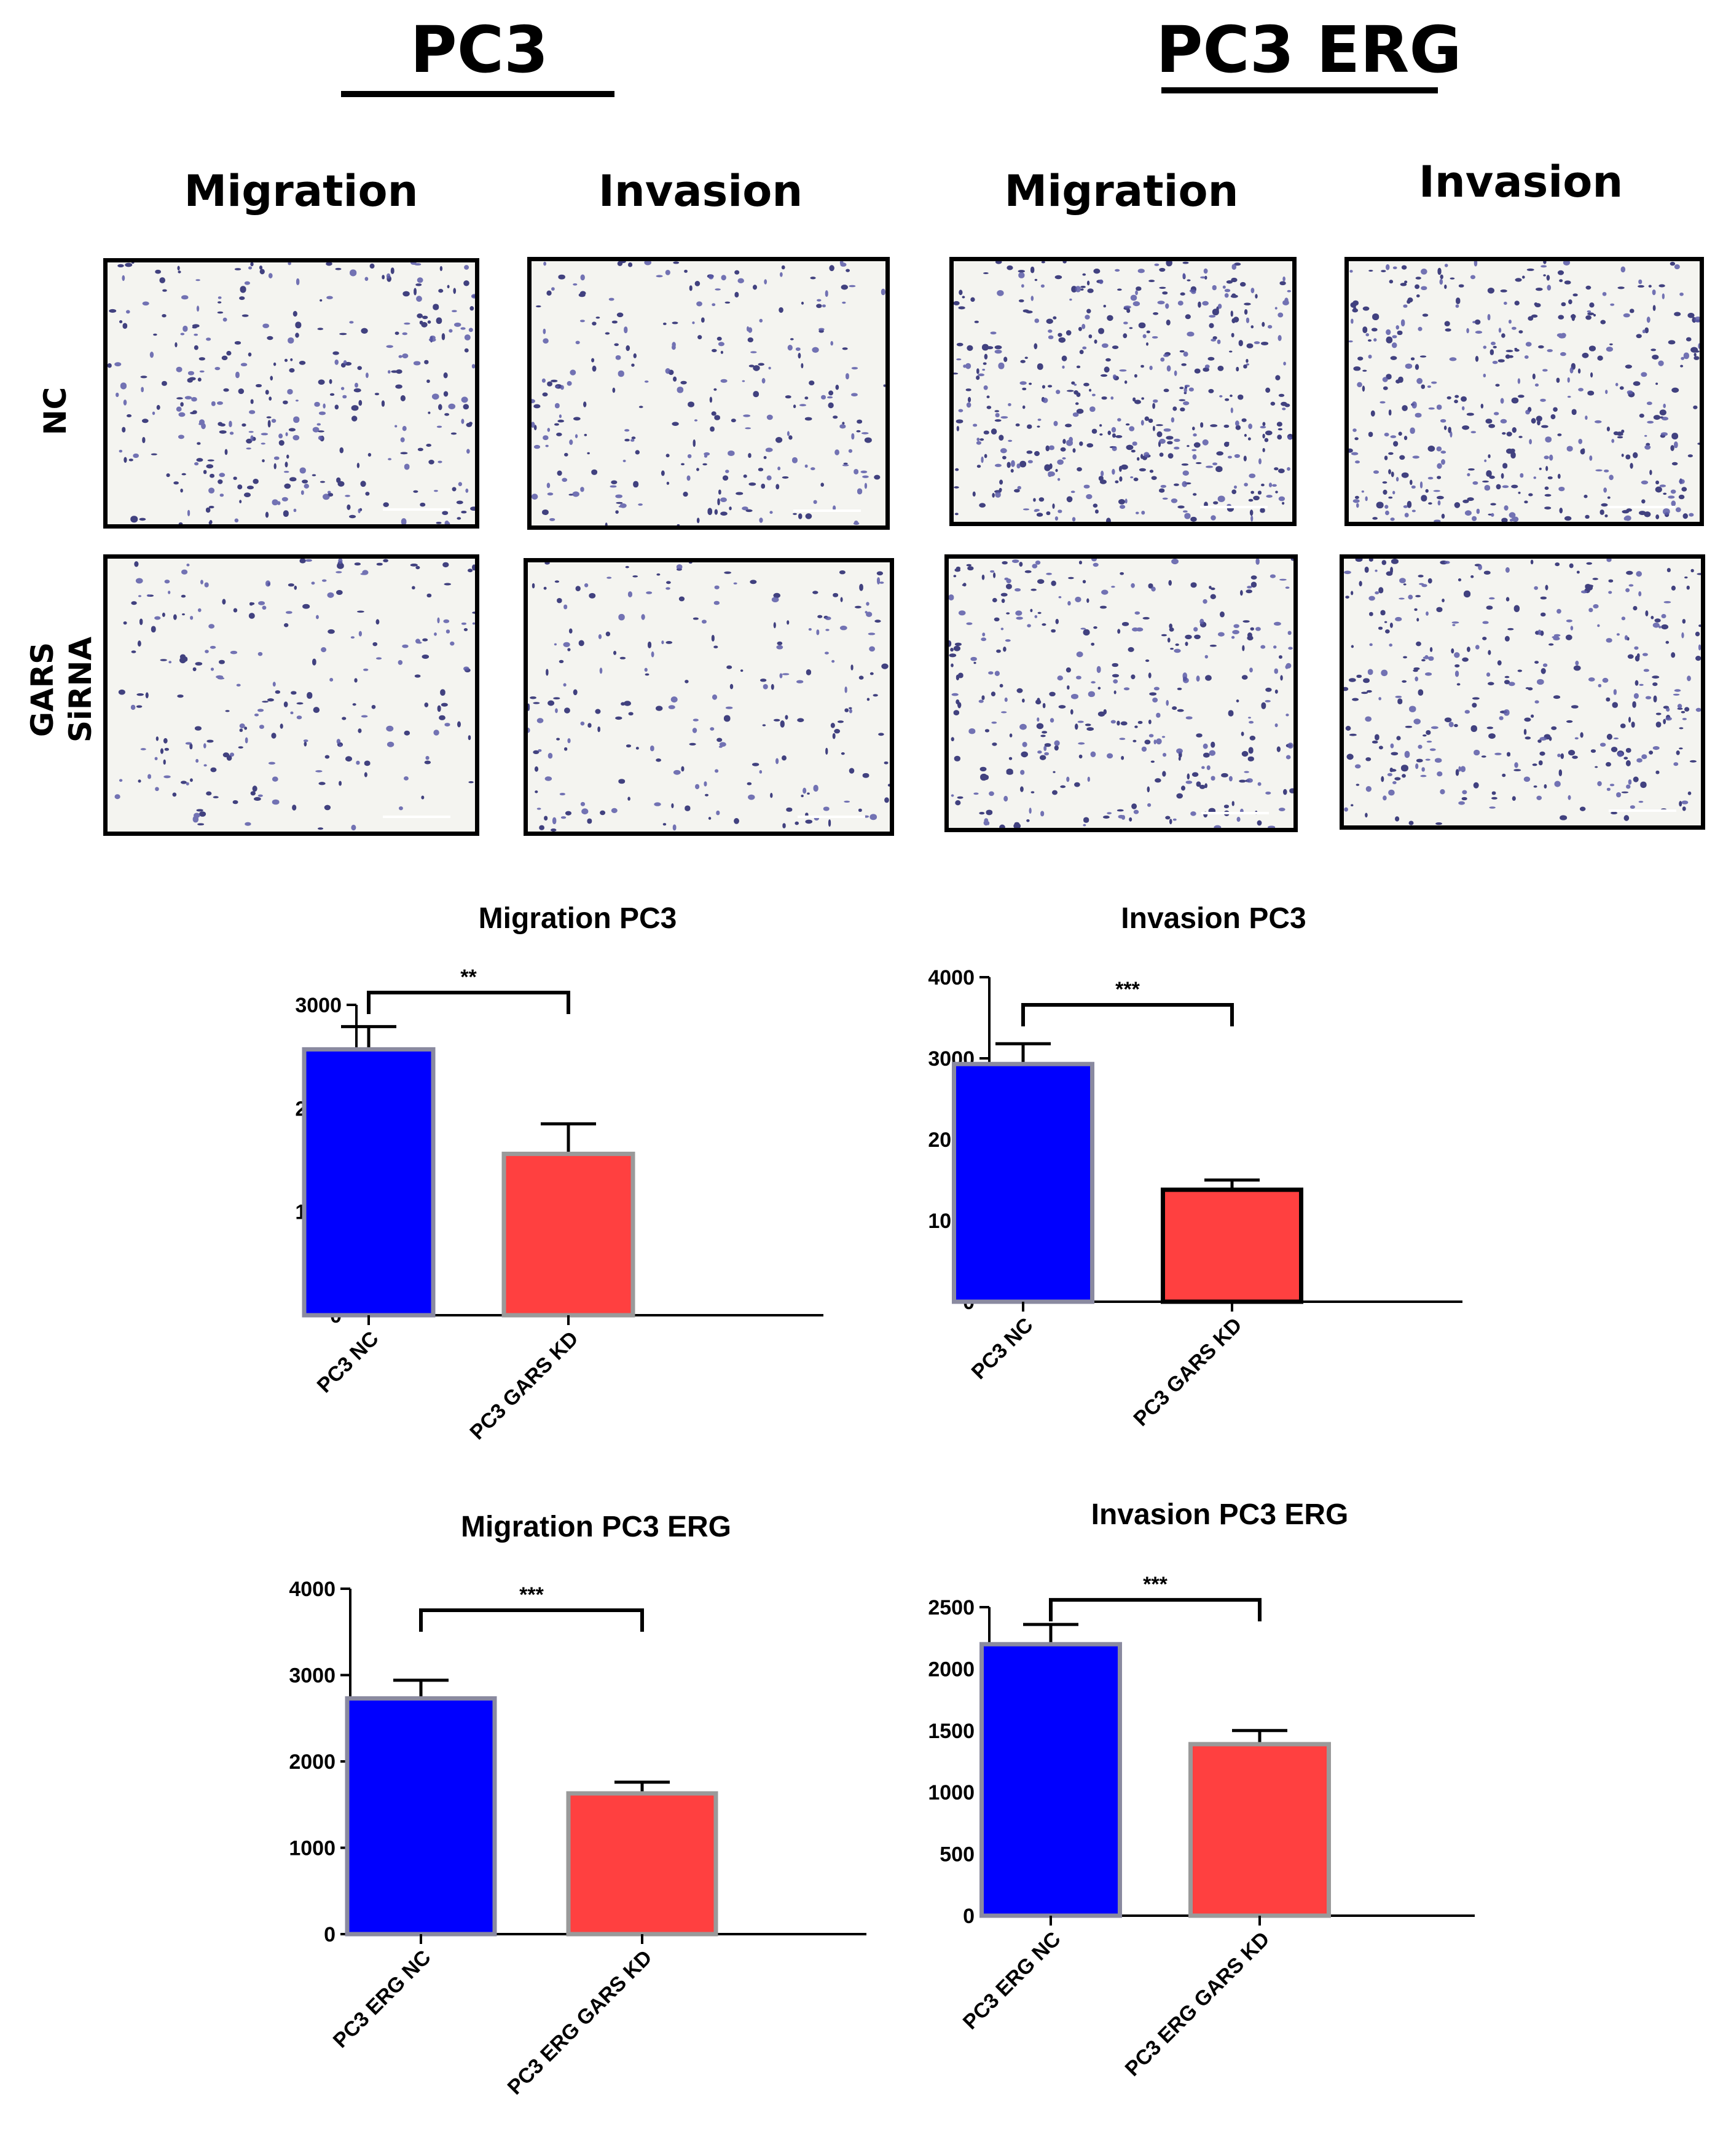 This screenshot has width=1723, height=2156. Describe the element at coordinates (1121, 191) in the screenshot. I see `column-header-pc3erg-migration: Migration` at that location.